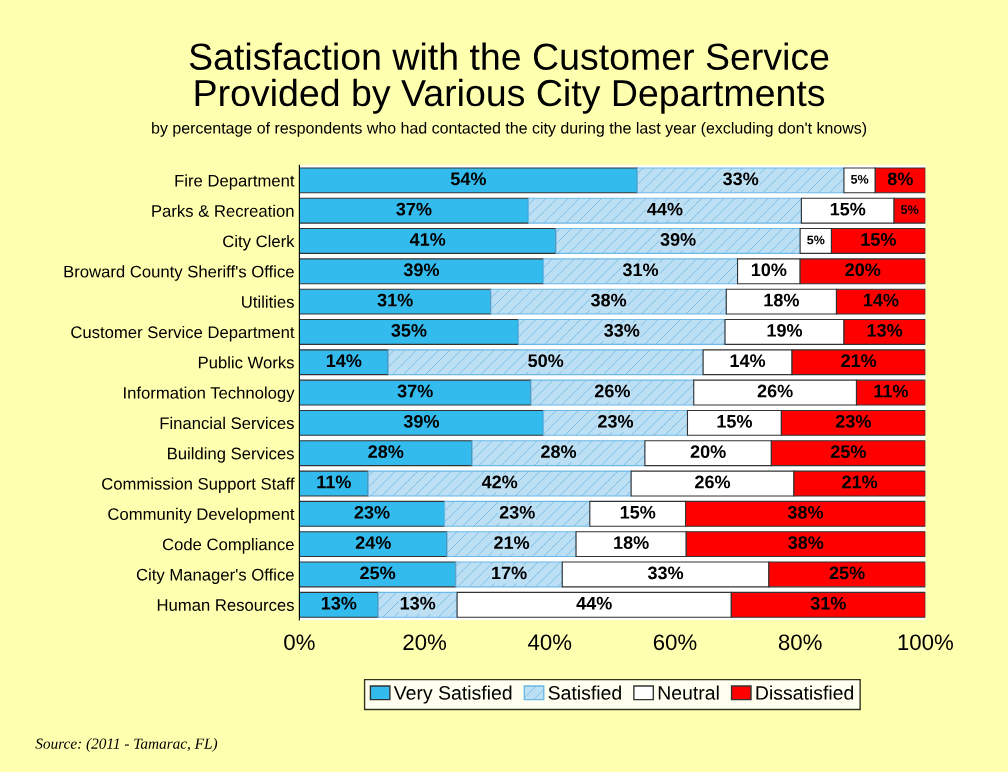  I want to click on data-label: 50%, so click(546, 361).